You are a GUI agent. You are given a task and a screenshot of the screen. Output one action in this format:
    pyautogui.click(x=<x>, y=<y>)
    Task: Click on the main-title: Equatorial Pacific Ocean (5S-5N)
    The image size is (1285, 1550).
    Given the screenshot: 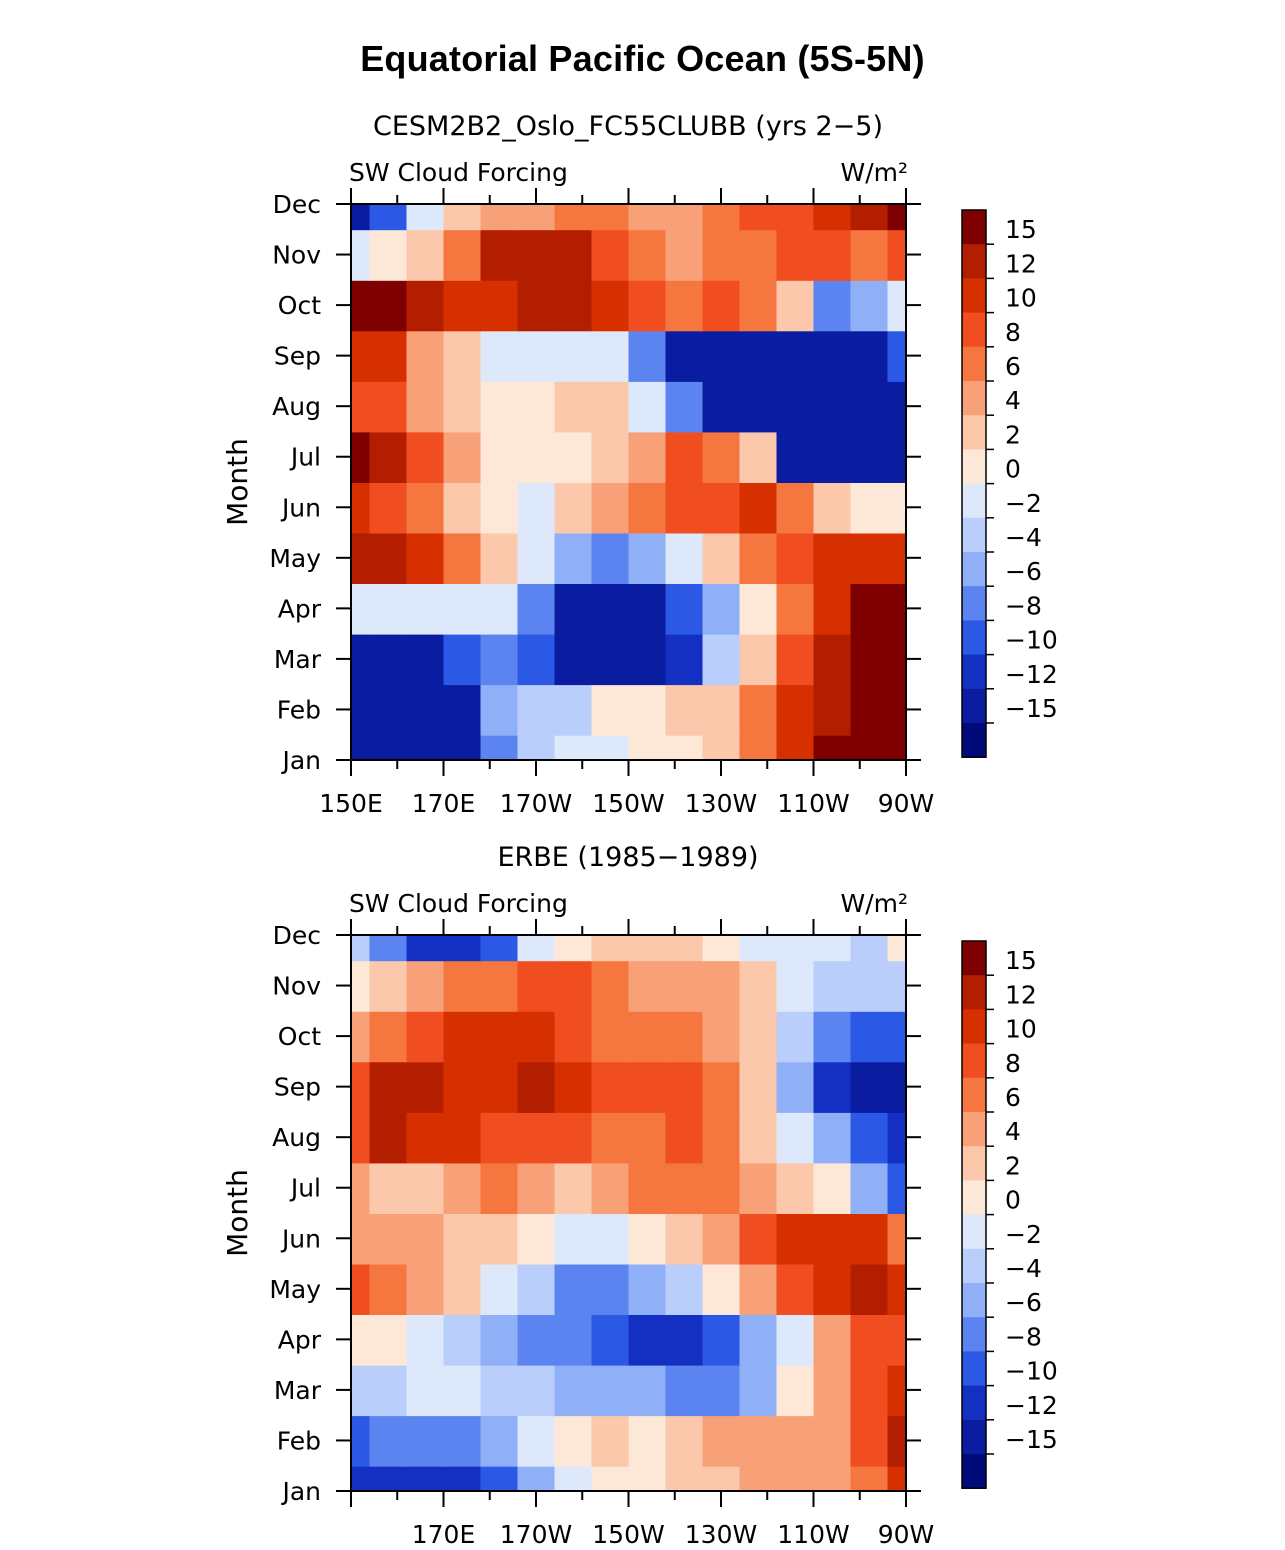 What is the action you would take?
    pyautogui.click(x=642, y=58)
    